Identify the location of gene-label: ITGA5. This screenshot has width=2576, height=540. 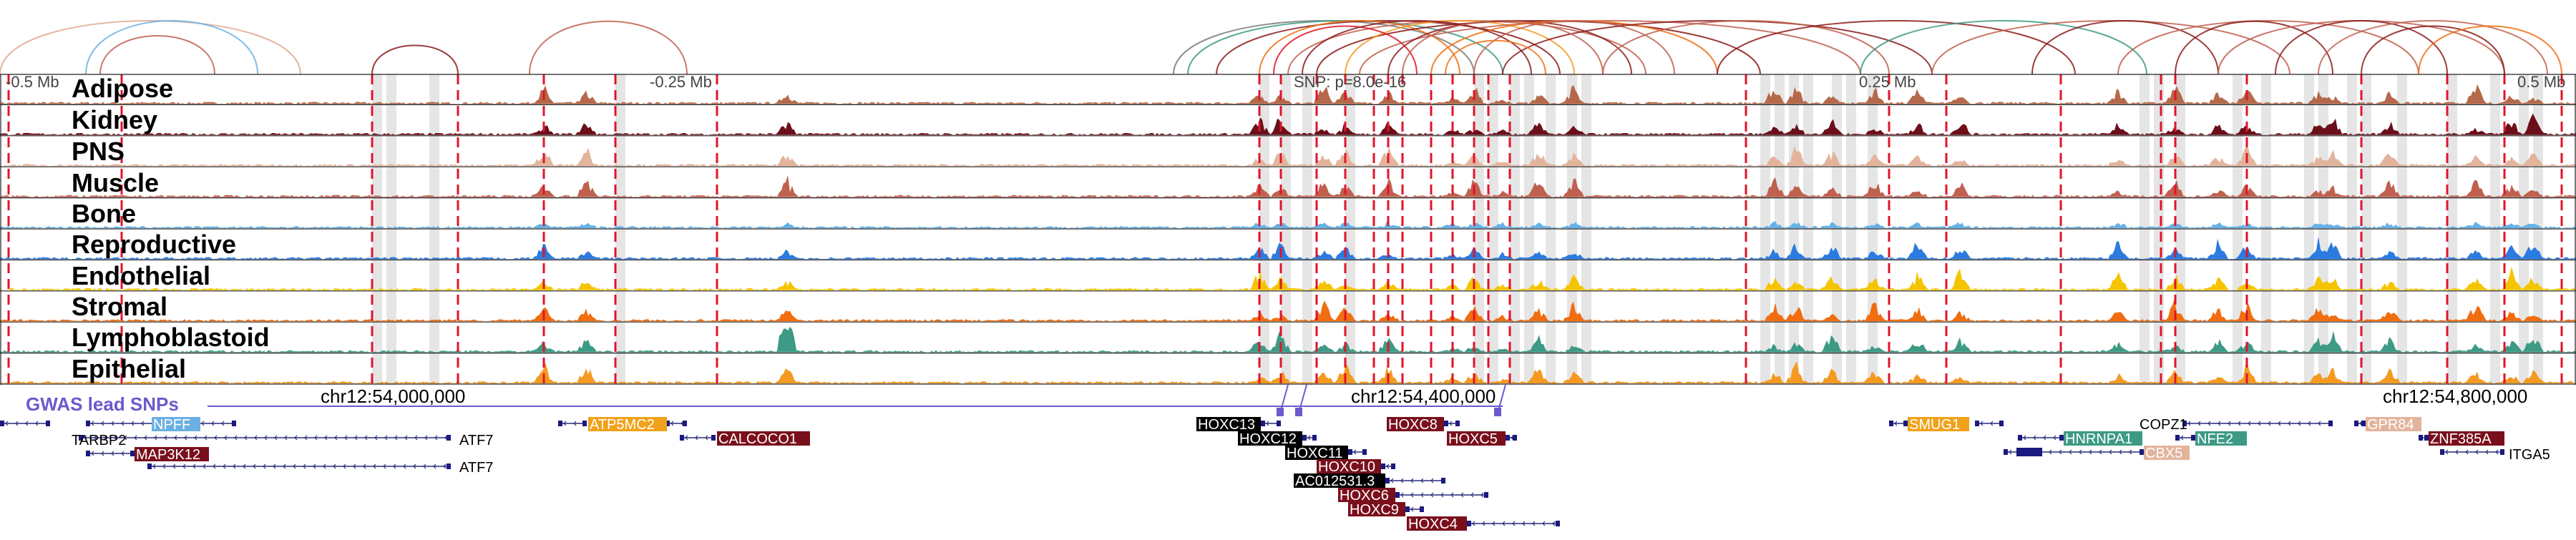
(2529, 455).